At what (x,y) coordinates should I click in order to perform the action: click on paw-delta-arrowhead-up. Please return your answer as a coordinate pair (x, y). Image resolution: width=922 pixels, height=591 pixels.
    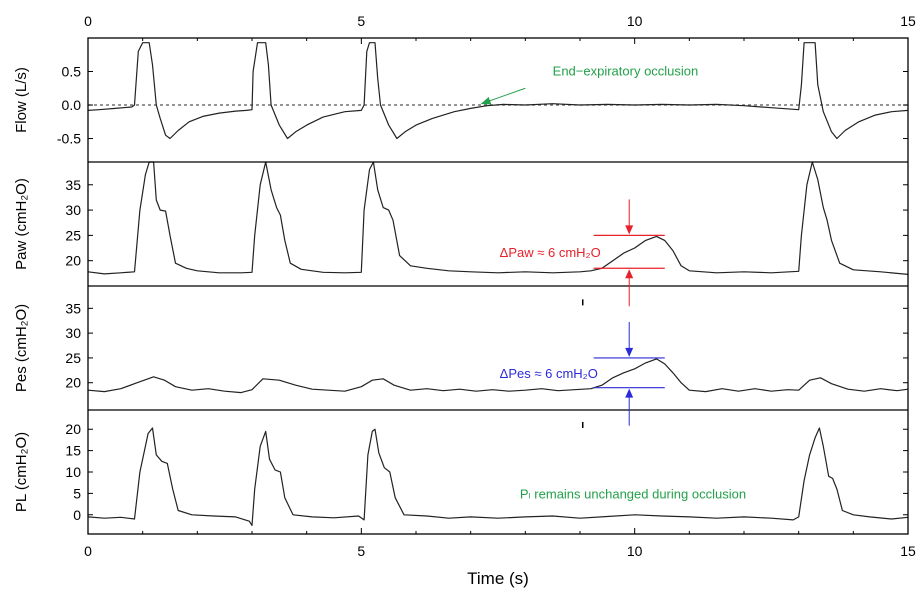
    Looking at the image, I should click on (629, 274).